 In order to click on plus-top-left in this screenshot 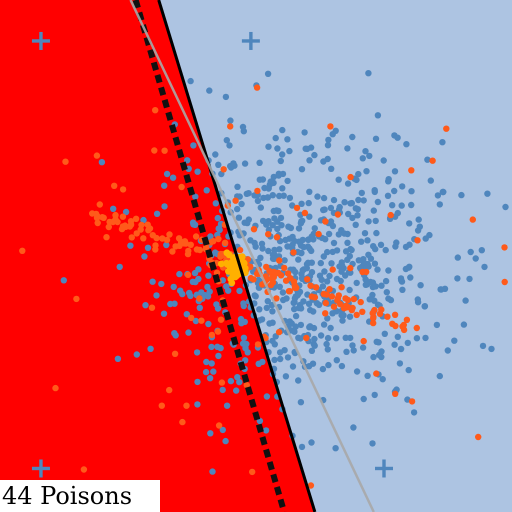, I will do `click(40, 40)`.